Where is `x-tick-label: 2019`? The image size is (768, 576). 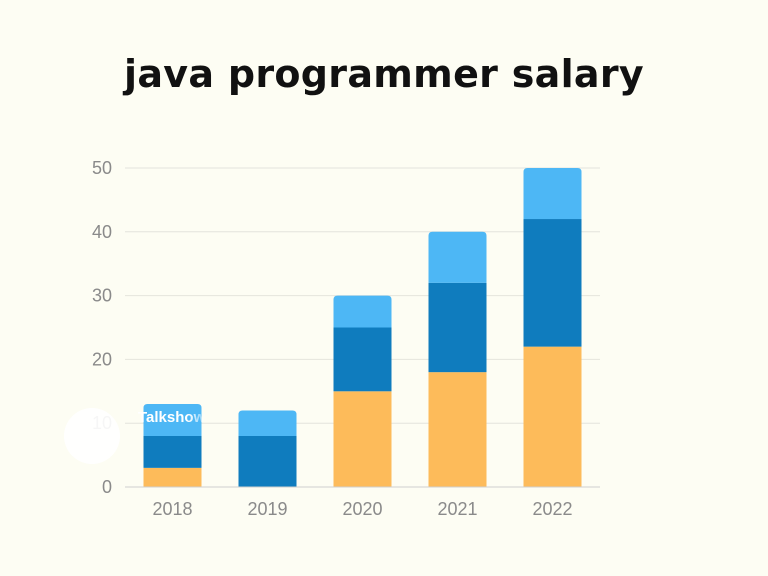
x-tick-label: 2019 is located at coordinates (267, 509).